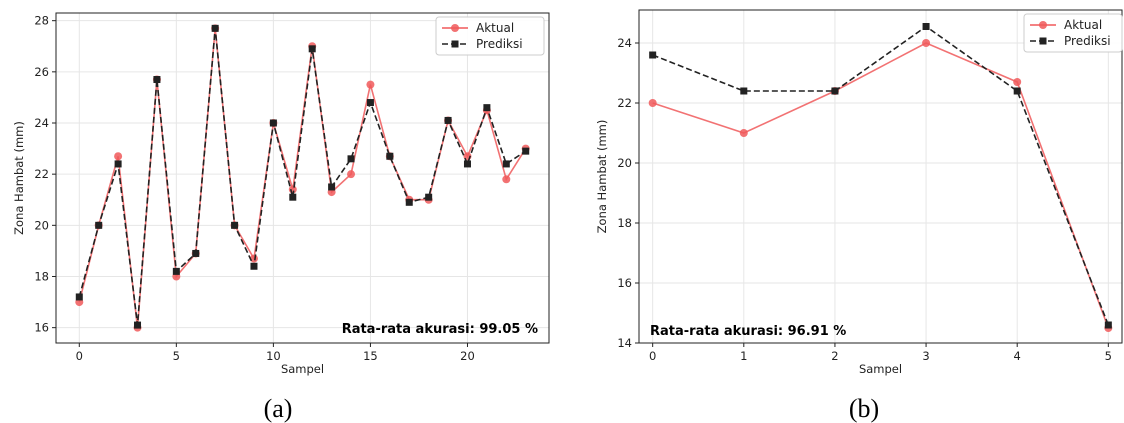 This screenshot has width=1124, height=423. I want to click on x-tick-label: 20, so click(467, 356).